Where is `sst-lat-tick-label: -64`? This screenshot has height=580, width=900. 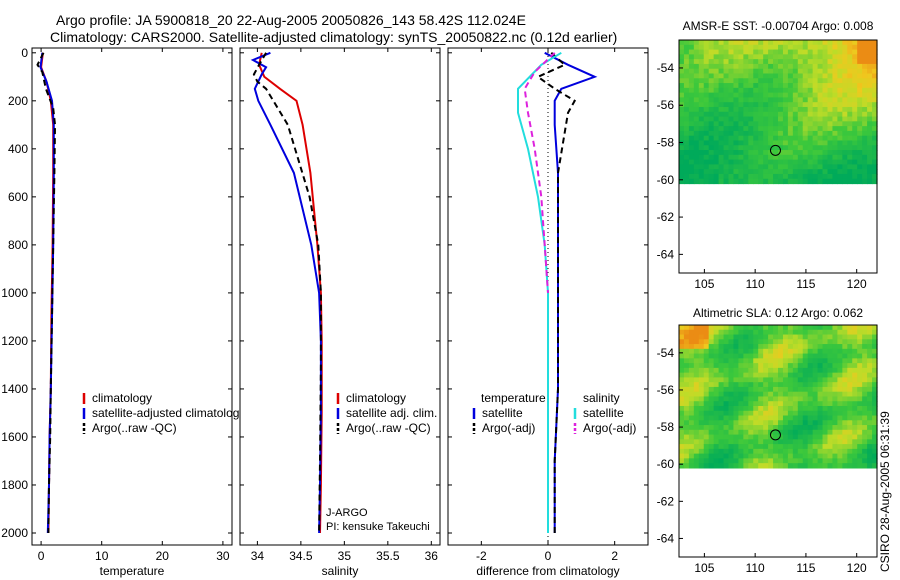
sst-lat-tick-label: -64 is located at coordinates (666, 254).